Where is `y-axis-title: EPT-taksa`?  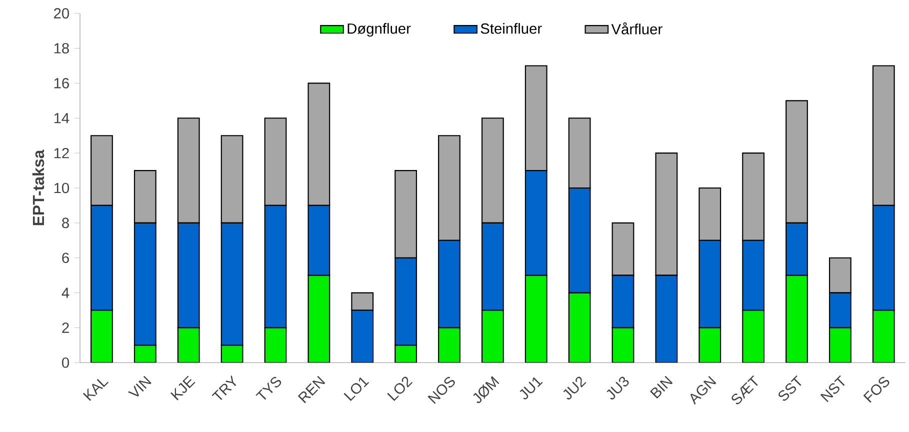
y-axis-title: EPT-taksa is located at coordinates (38, 188).